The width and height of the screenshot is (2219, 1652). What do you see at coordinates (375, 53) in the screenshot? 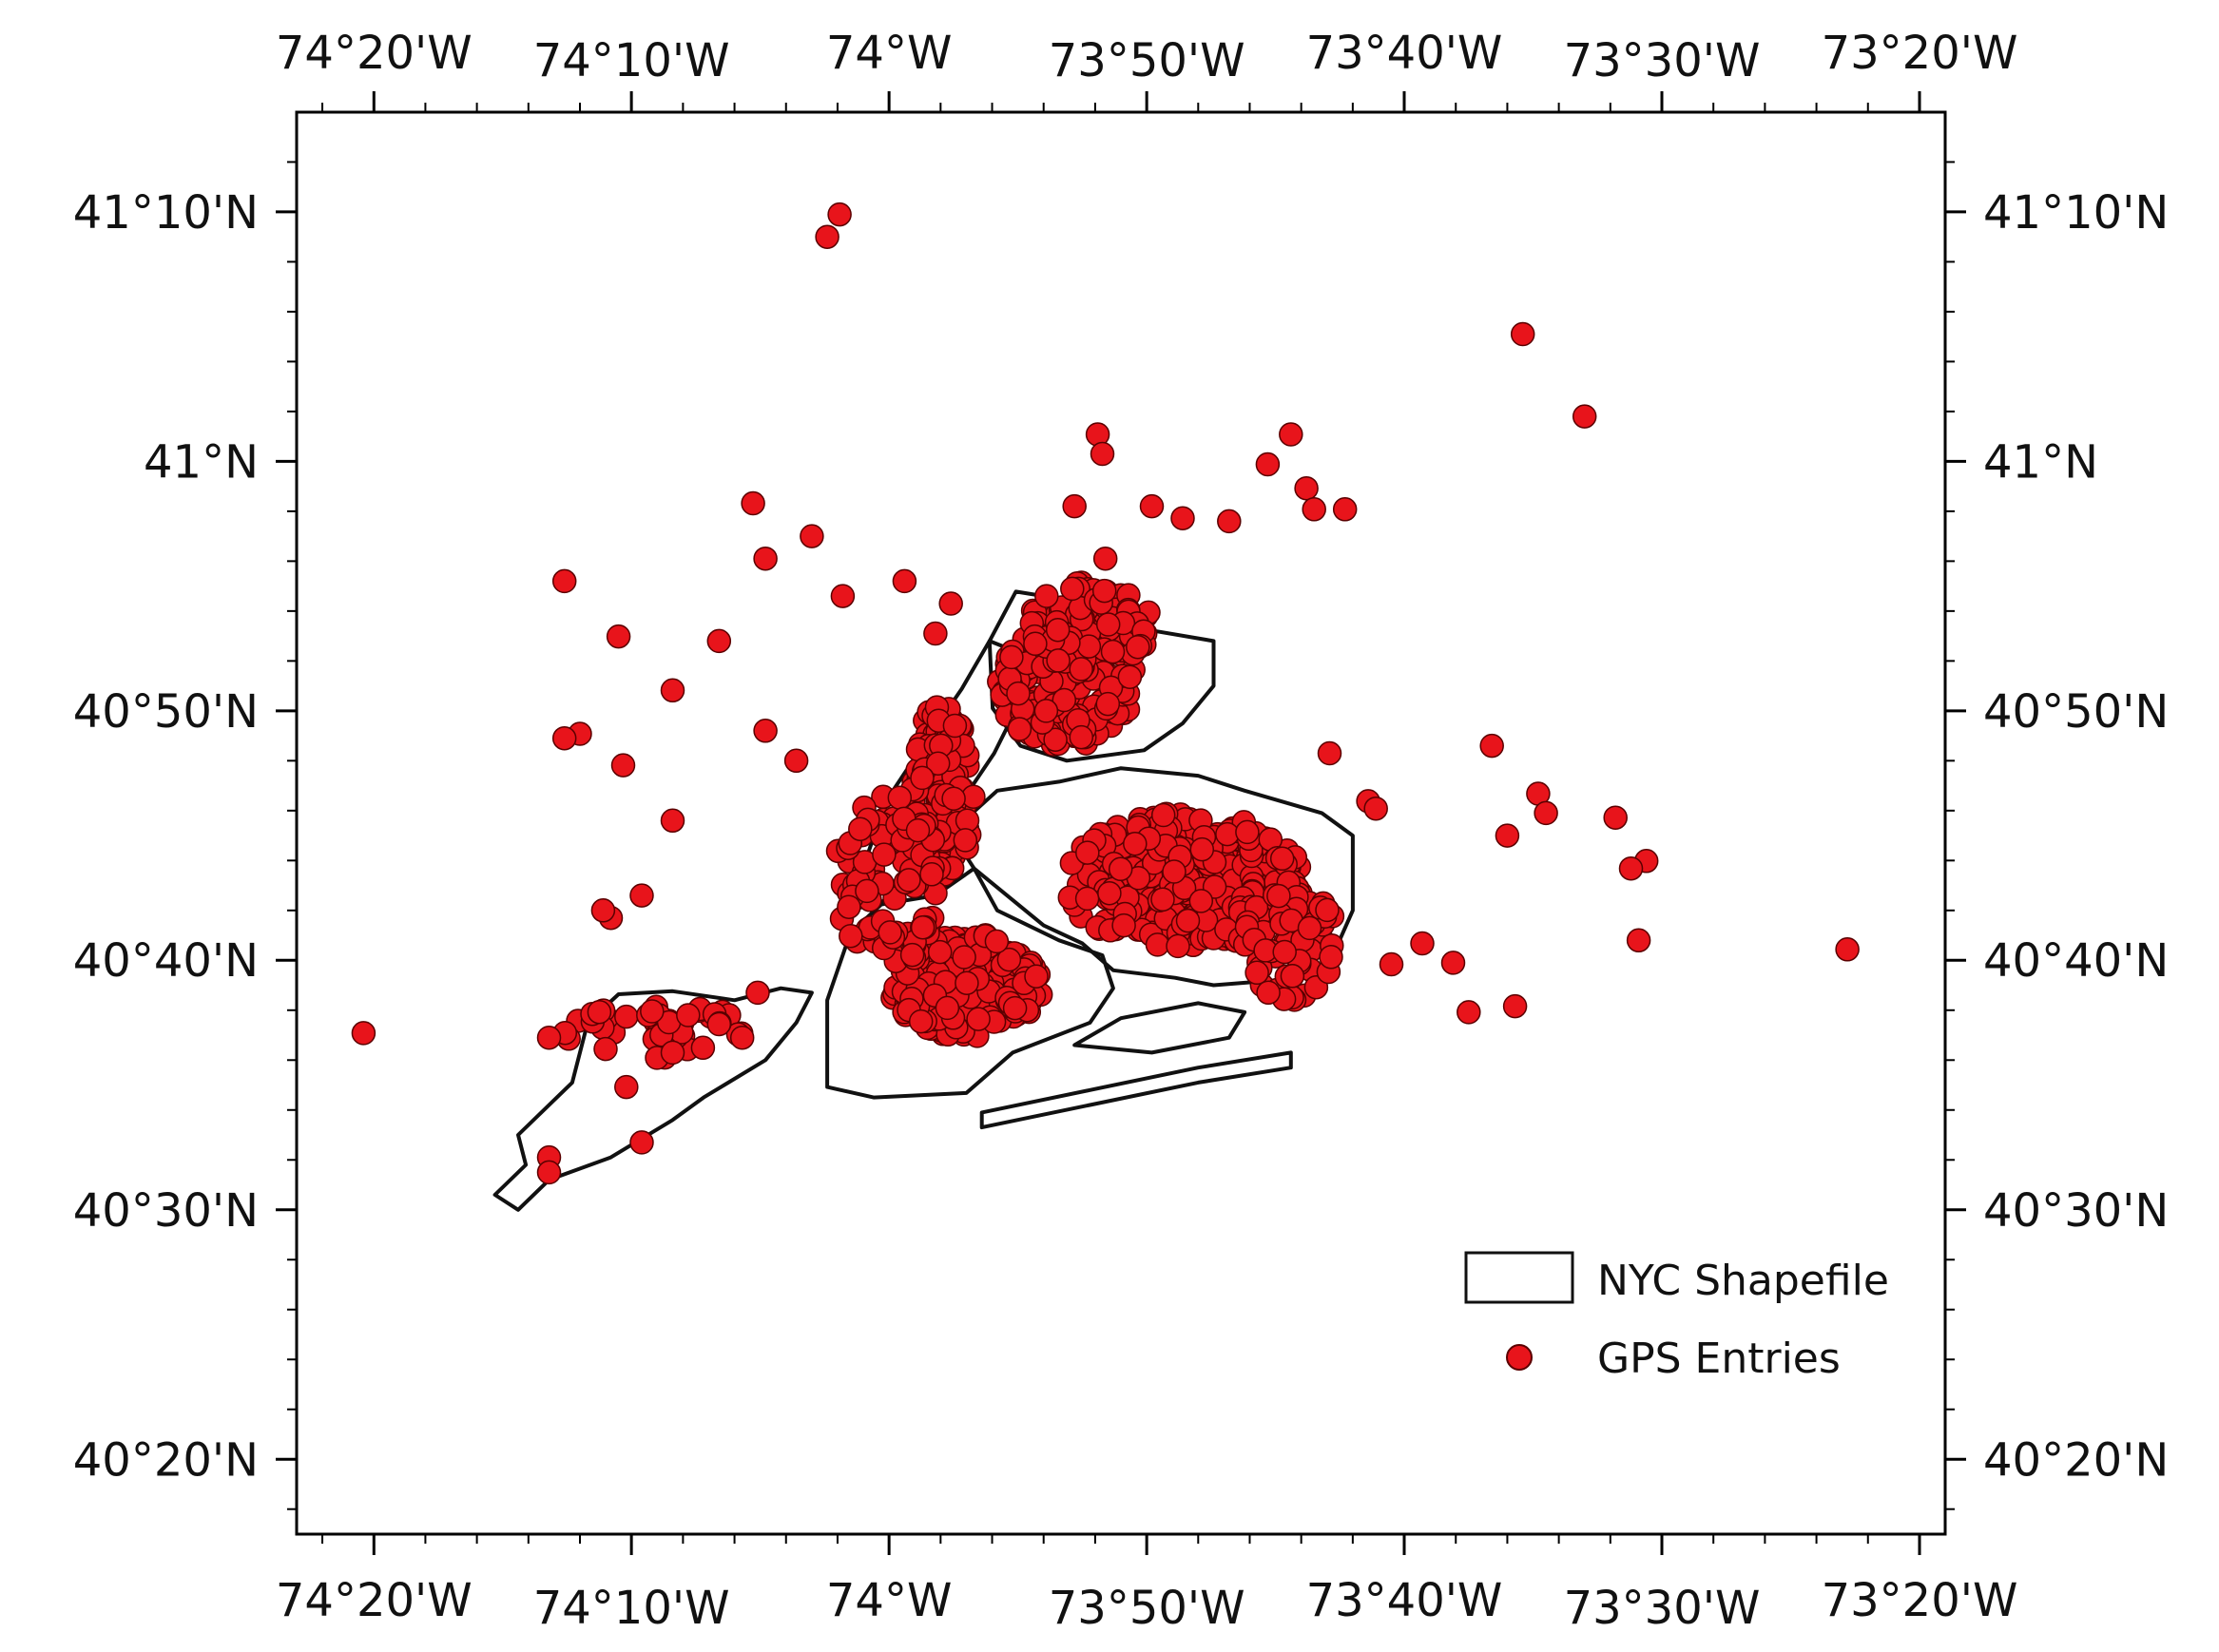
I see `lon-tick-label-top: 74°20'W` at bounding box center [375, 53].